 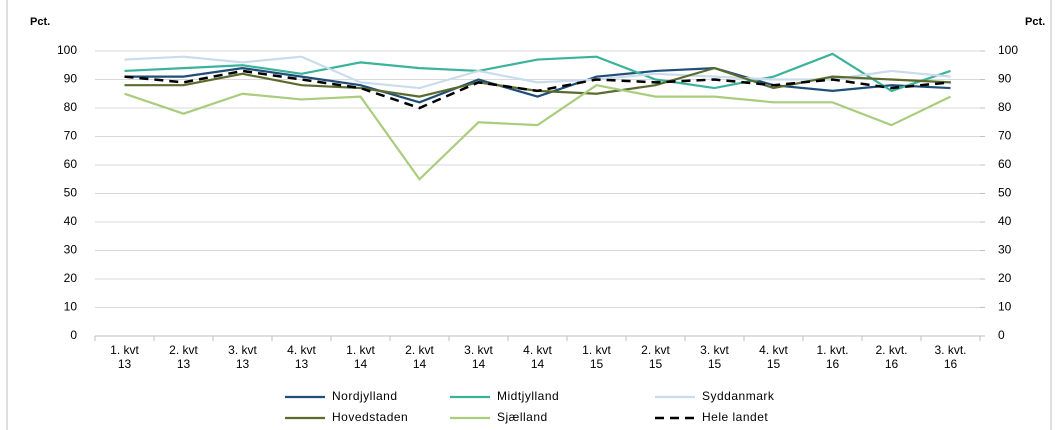 I want to click on y2-tick-label: 50, so click(x=1005, y=193).